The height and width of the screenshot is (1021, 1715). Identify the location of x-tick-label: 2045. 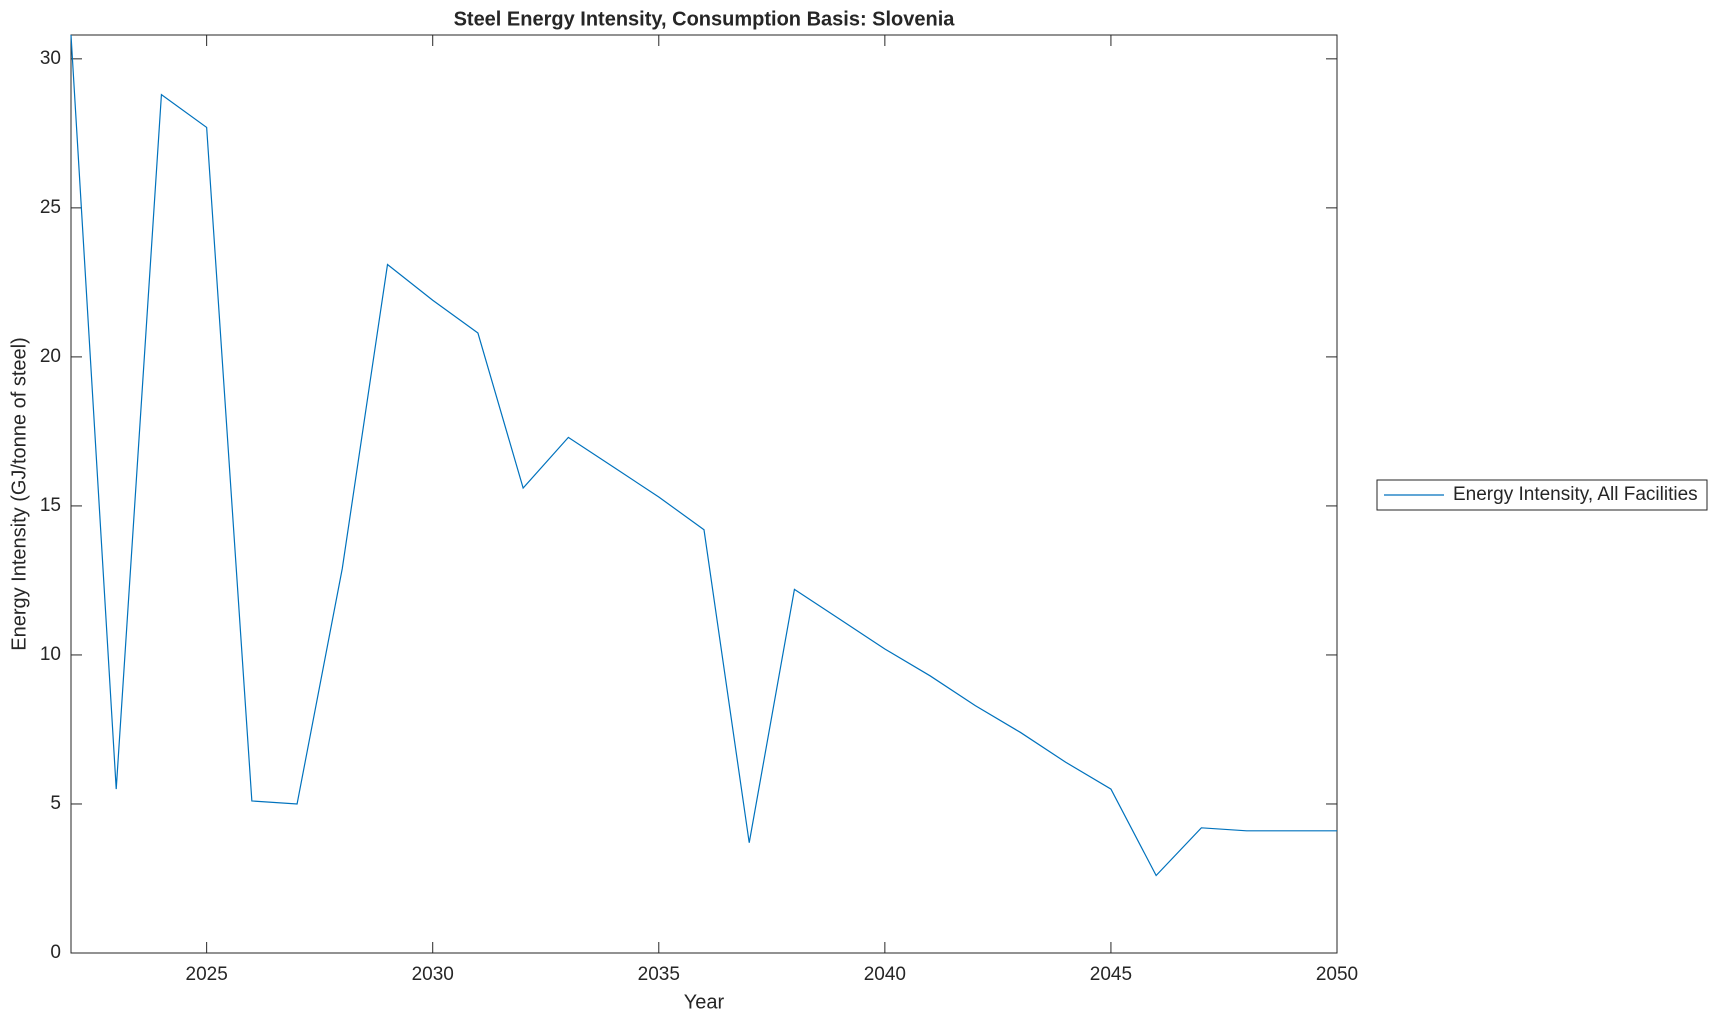
(1111, 974).